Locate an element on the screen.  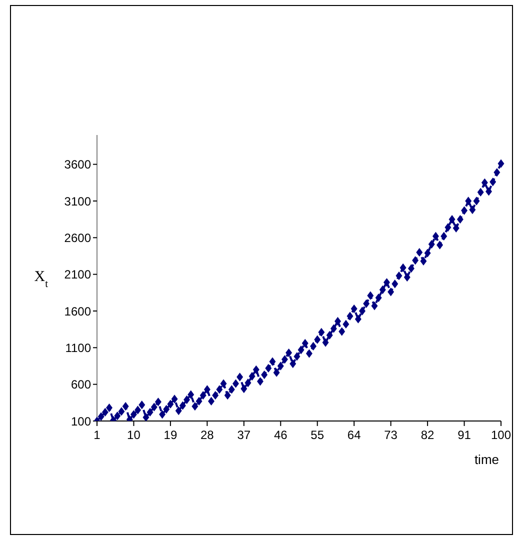
x-tick-label: 55 is located at coordinates (317, 435).